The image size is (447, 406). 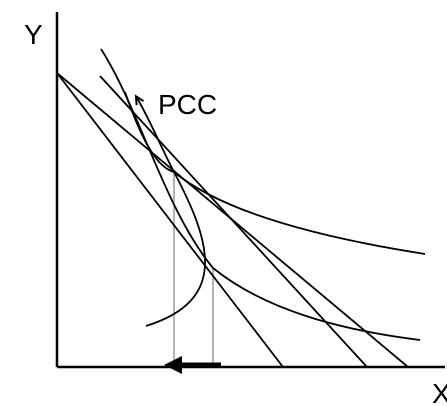 What do you see at coordinates (171, 212) in the screenshot?
I see `price-consumption-curve` at bounding box center [171, 212].